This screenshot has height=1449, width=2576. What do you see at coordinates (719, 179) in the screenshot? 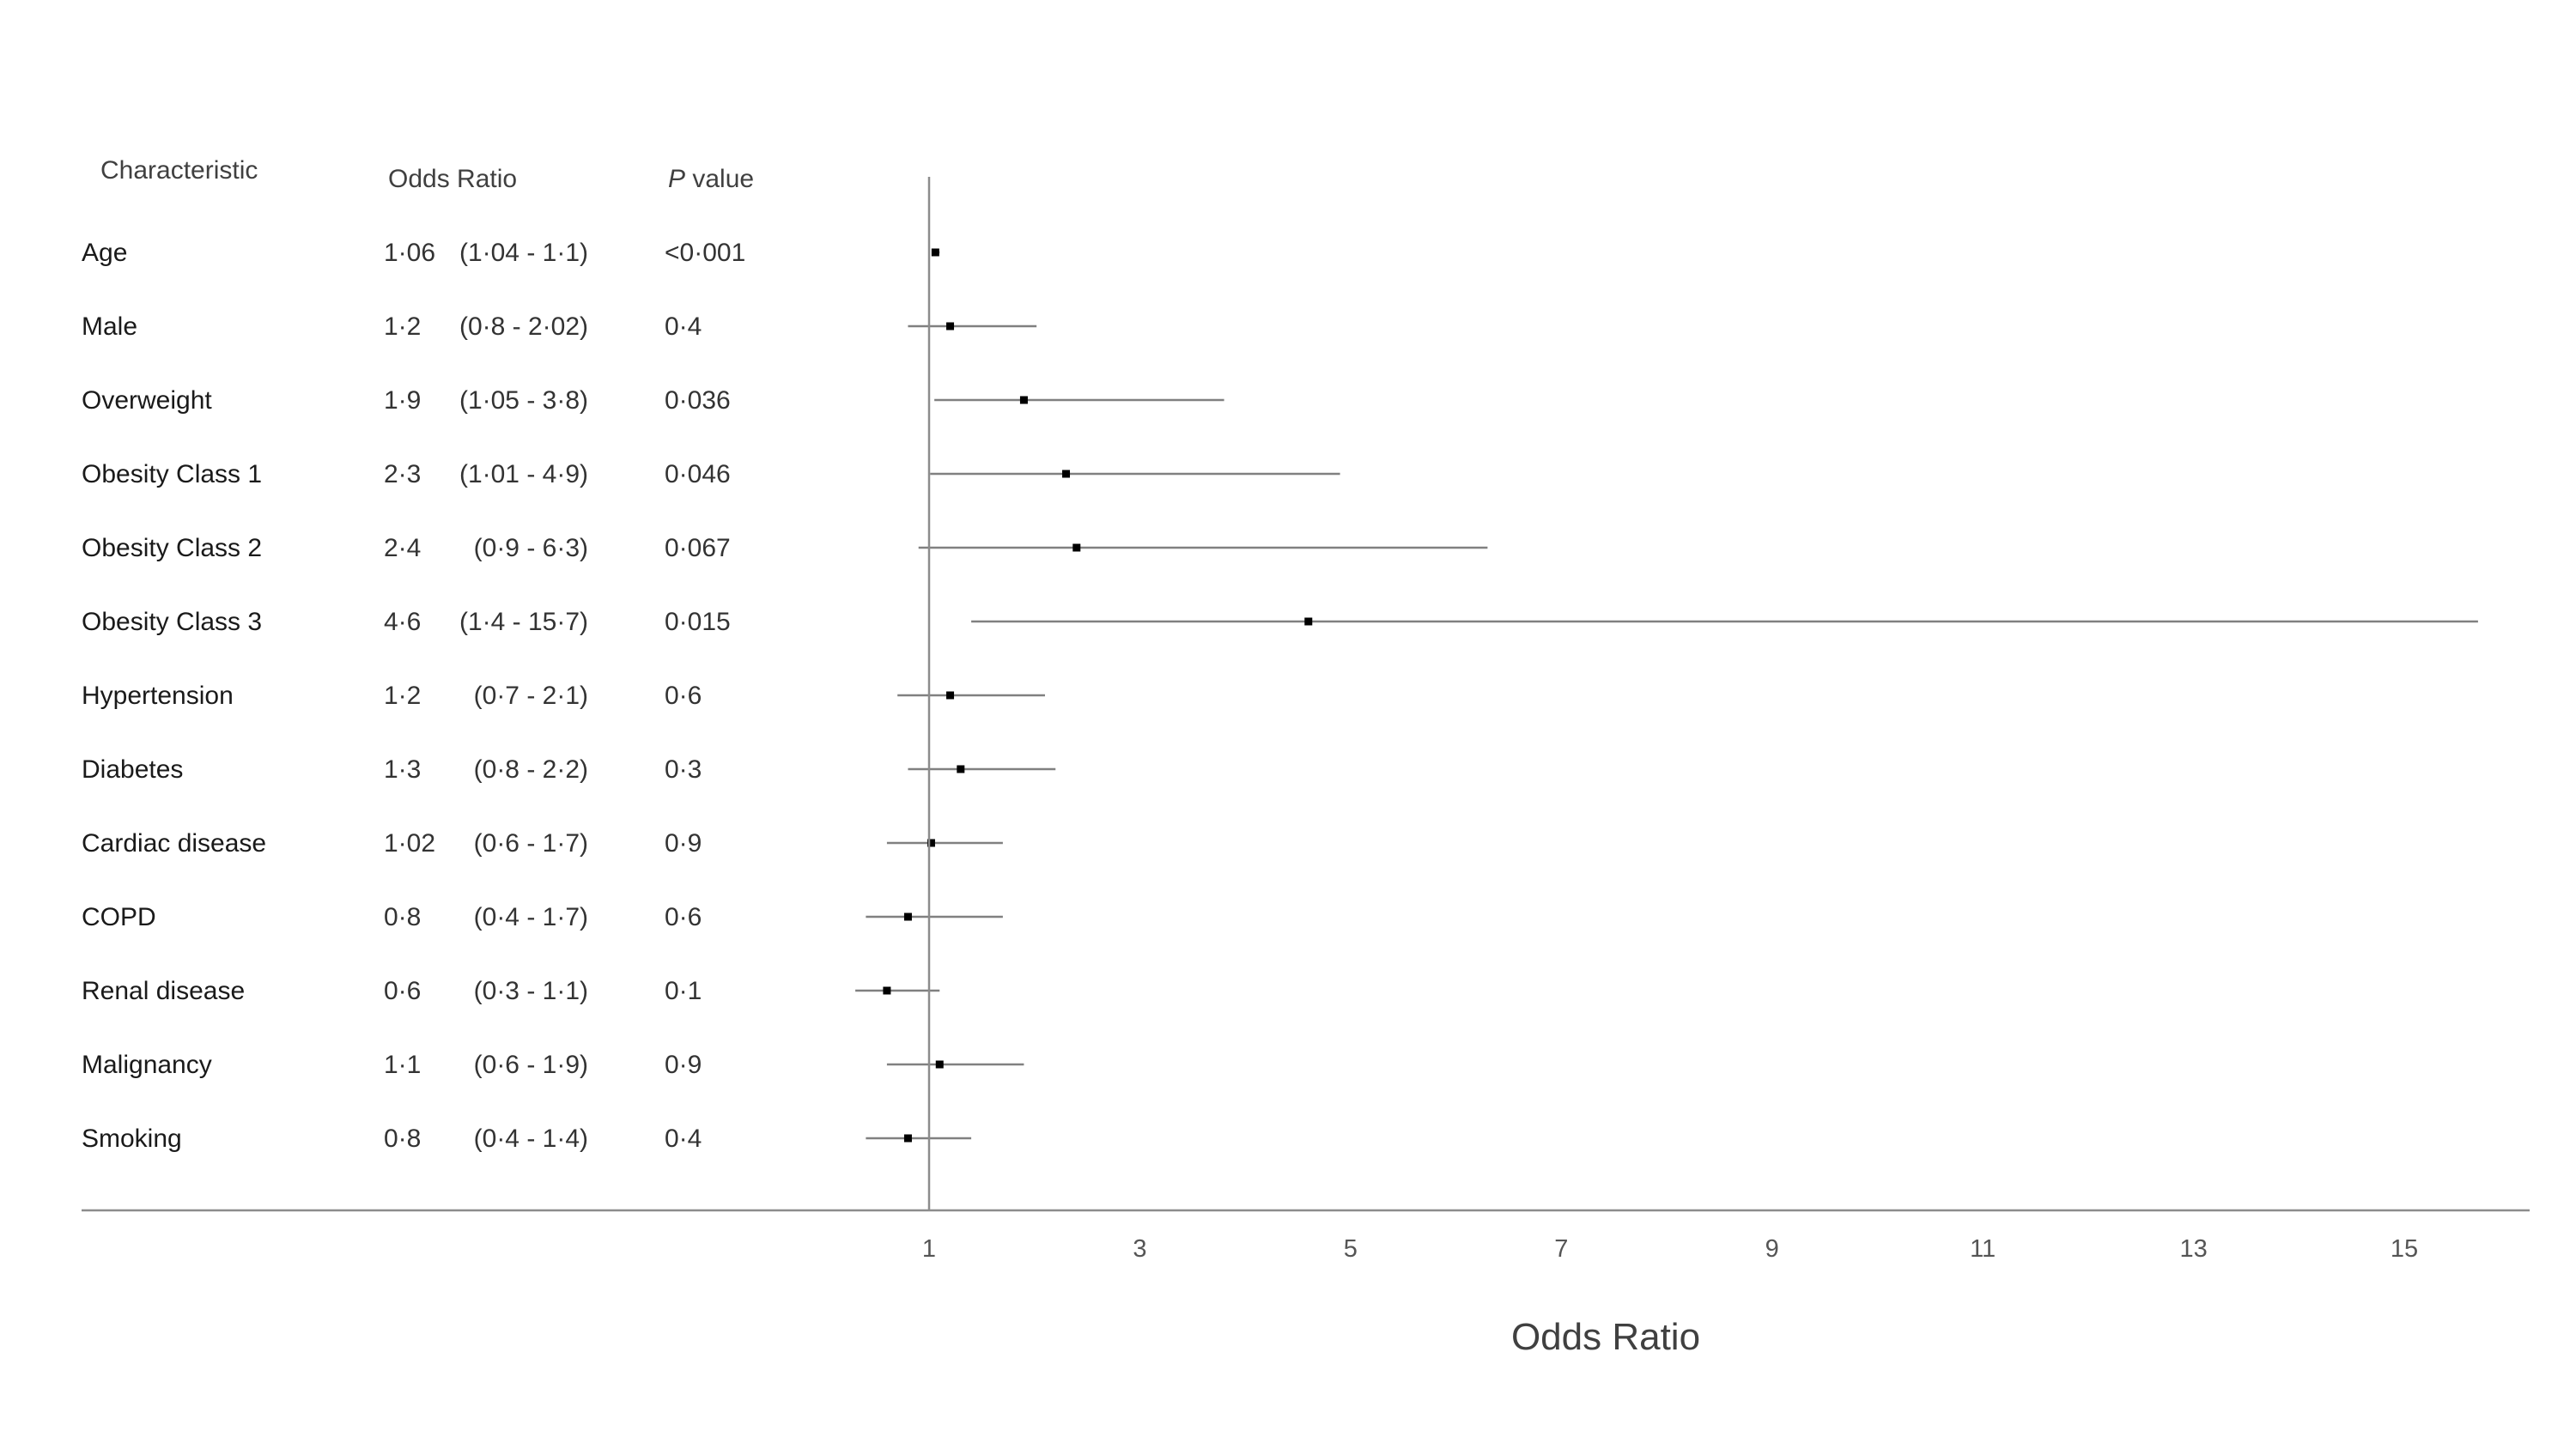
I see `header-p-rest: value` at bounding box center [719, 179].